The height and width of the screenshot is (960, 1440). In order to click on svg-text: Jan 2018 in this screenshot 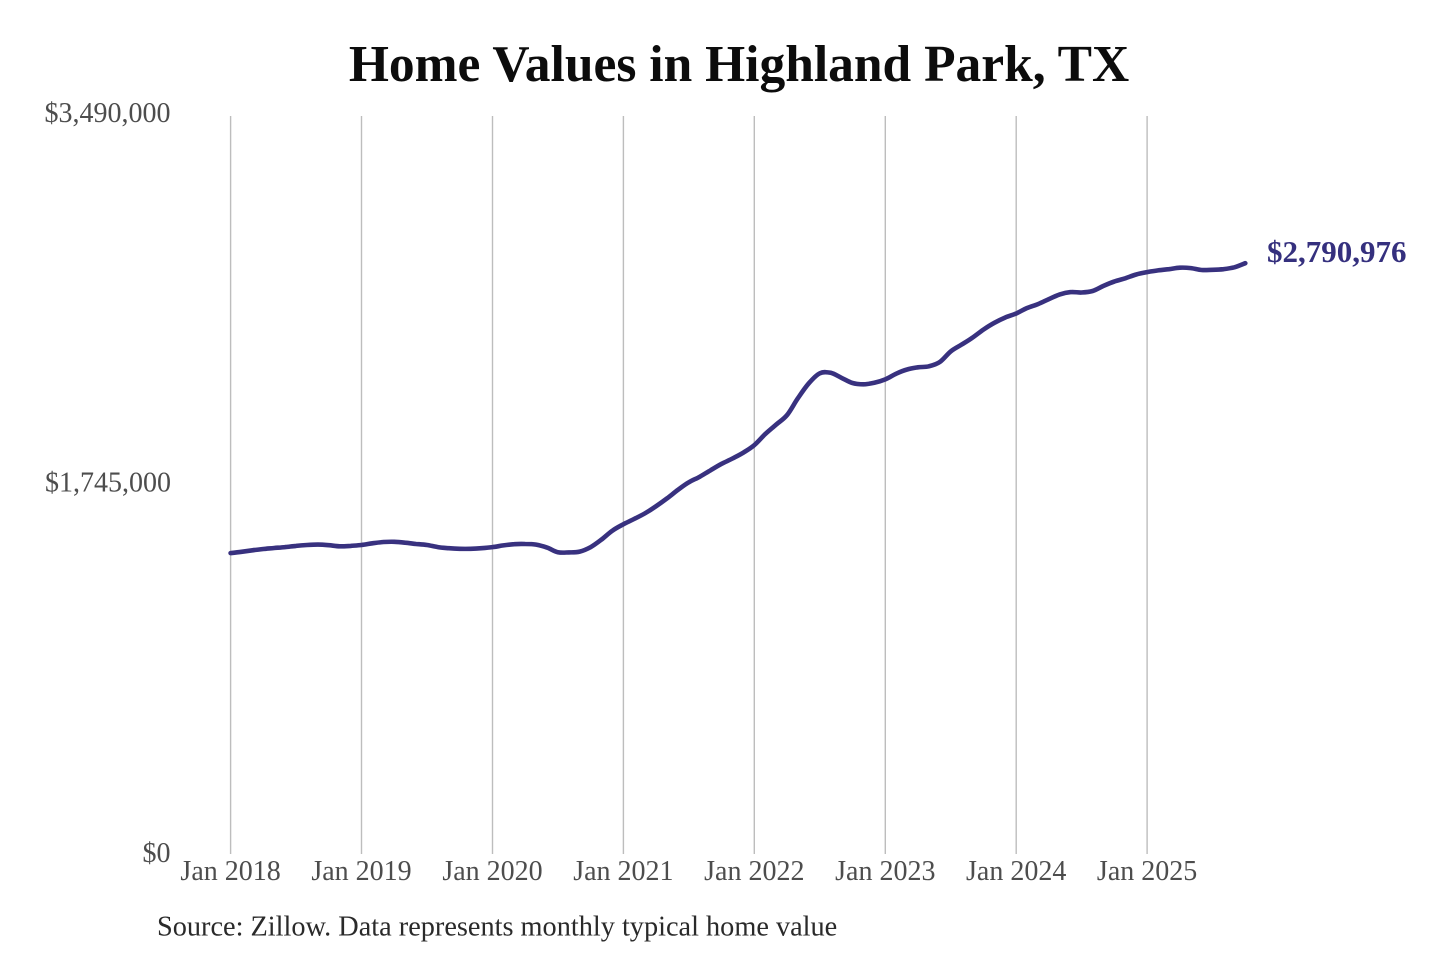, I will do `click(230, 871)`.